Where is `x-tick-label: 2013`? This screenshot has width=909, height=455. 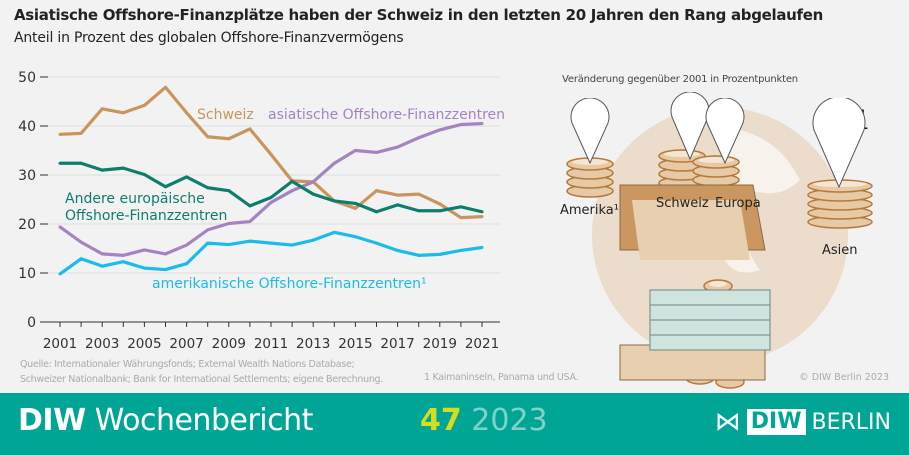 x-tick-label: 2013 is located at coordinates (313, 344).